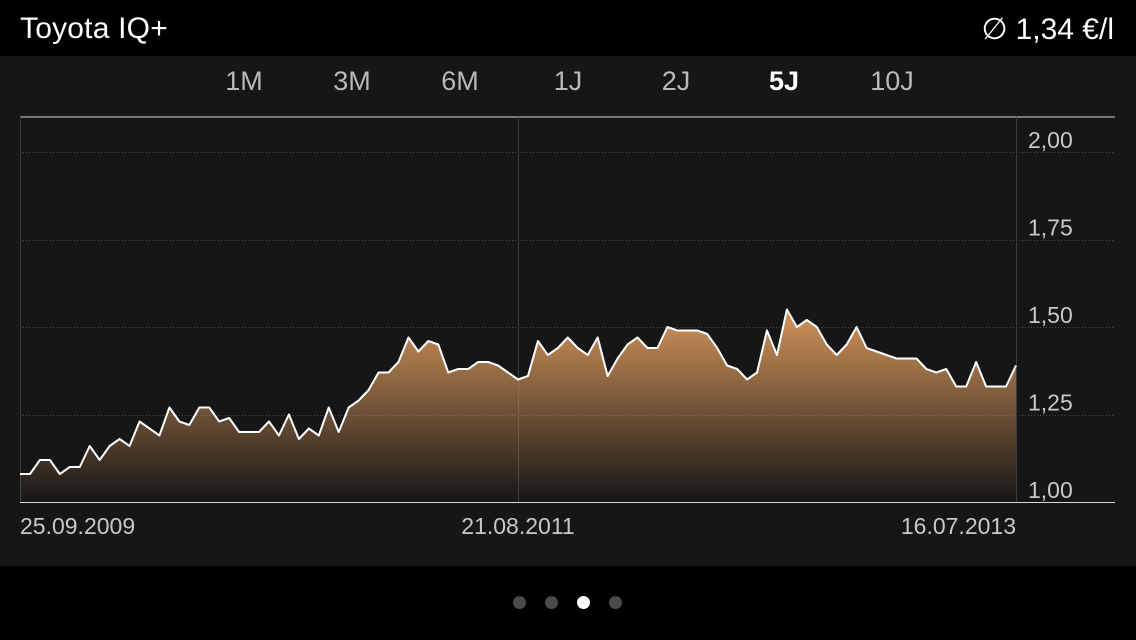  Describe the element at coordinates (517, 526) in the screenshot. I see `x-tick-label: 21.08.2011` at that location.